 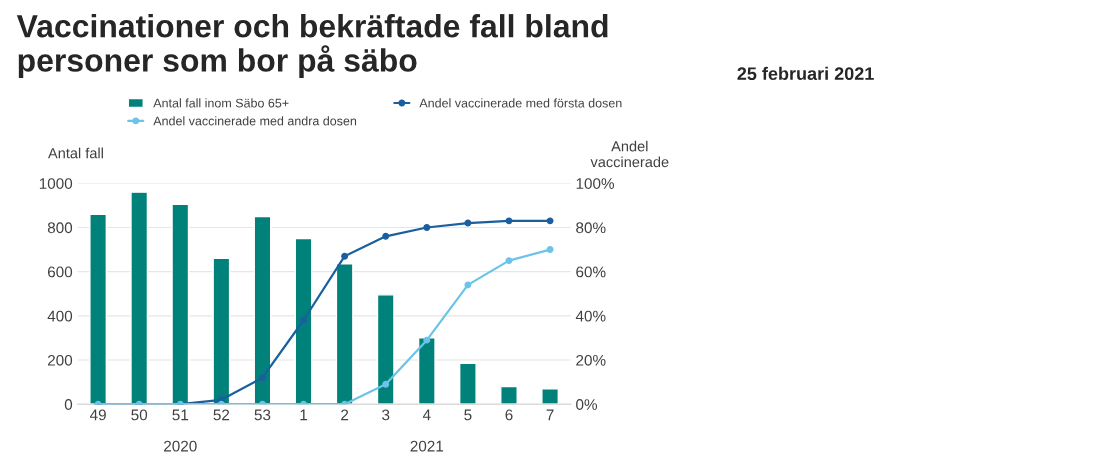 What do you see at coordinates (255, 121) in the screenshot?
I see `legend-label: Andel vaccinerade med andra dosen` at bounding box center [255, 121].